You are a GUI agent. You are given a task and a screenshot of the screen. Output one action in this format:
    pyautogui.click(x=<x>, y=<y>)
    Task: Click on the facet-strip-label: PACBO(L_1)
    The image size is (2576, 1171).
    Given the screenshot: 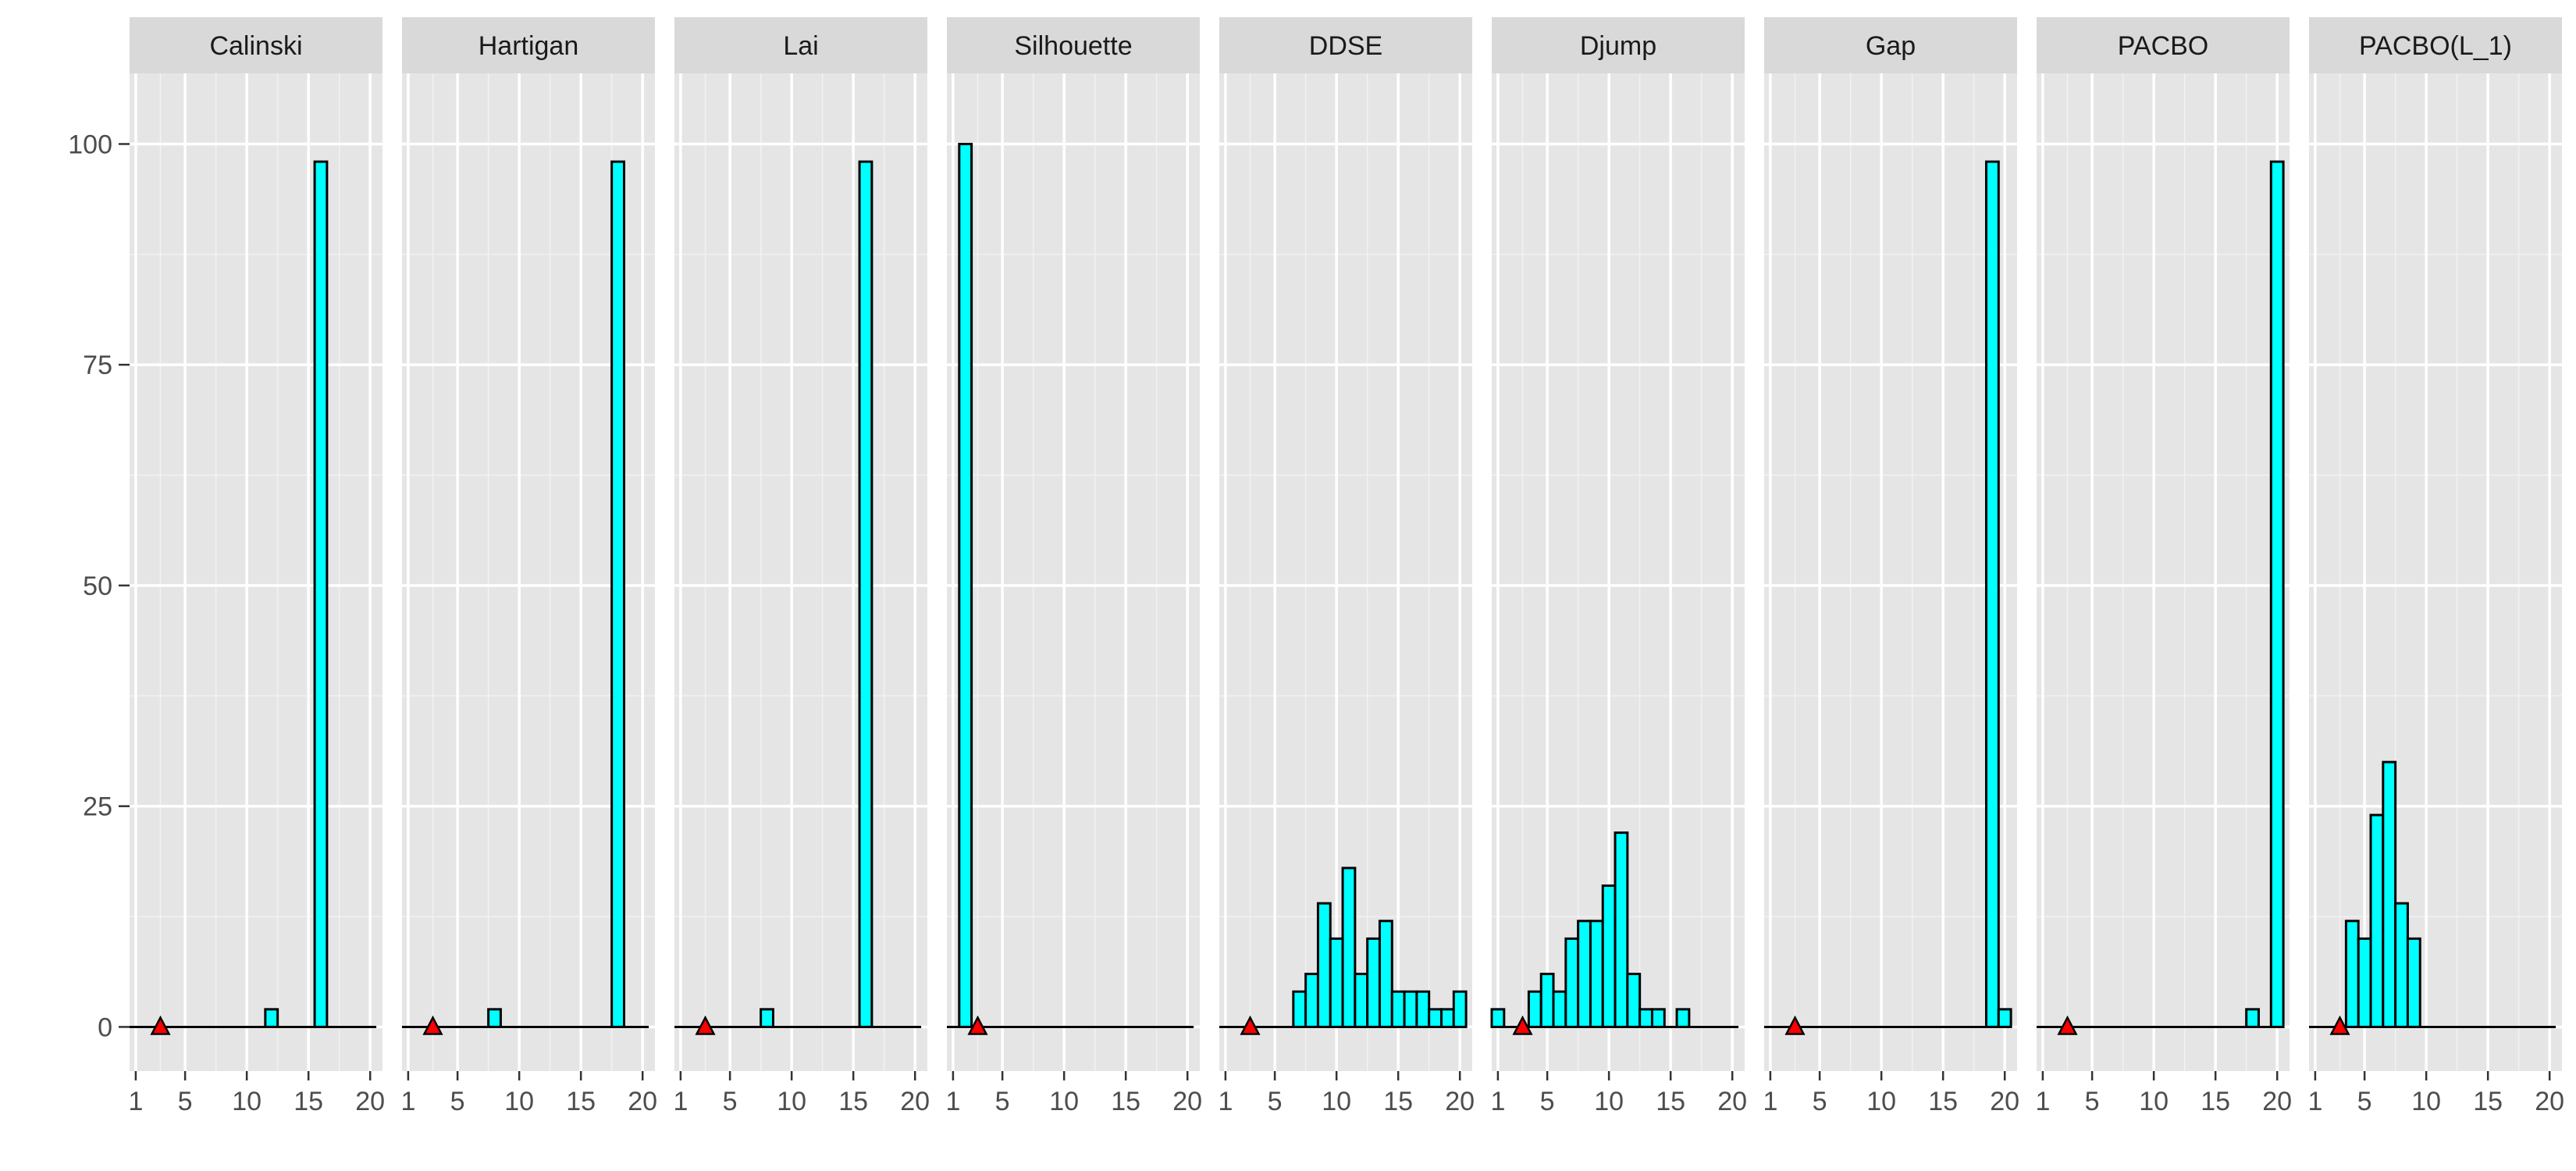 What is the action you would take?
    pyautogui.click(x=2435, y=46)
    